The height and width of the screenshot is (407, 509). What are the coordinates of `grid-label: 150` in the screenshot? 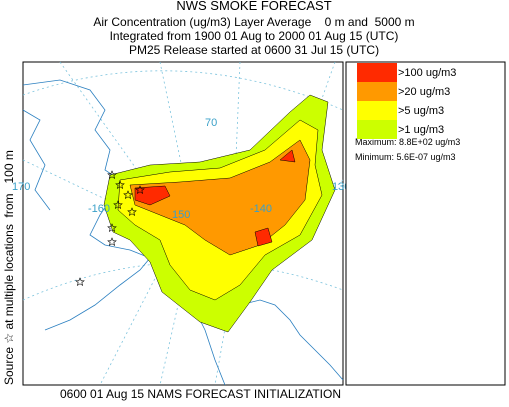 It's located at (181, 215).